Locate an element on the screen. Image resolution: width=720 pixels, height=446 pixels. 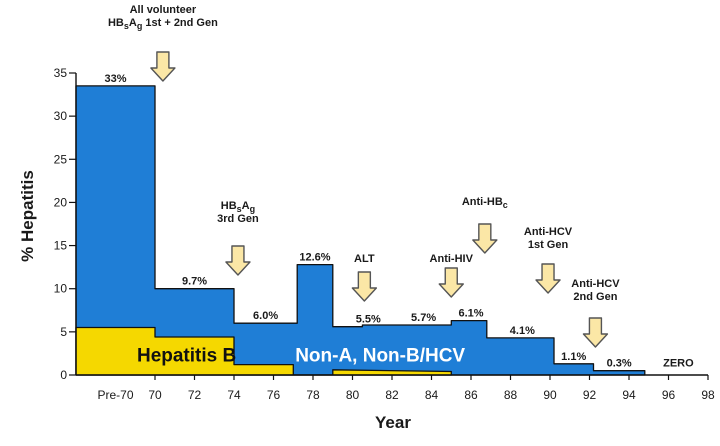
event-label: 1st Gen is located at coordinates (548, 245).